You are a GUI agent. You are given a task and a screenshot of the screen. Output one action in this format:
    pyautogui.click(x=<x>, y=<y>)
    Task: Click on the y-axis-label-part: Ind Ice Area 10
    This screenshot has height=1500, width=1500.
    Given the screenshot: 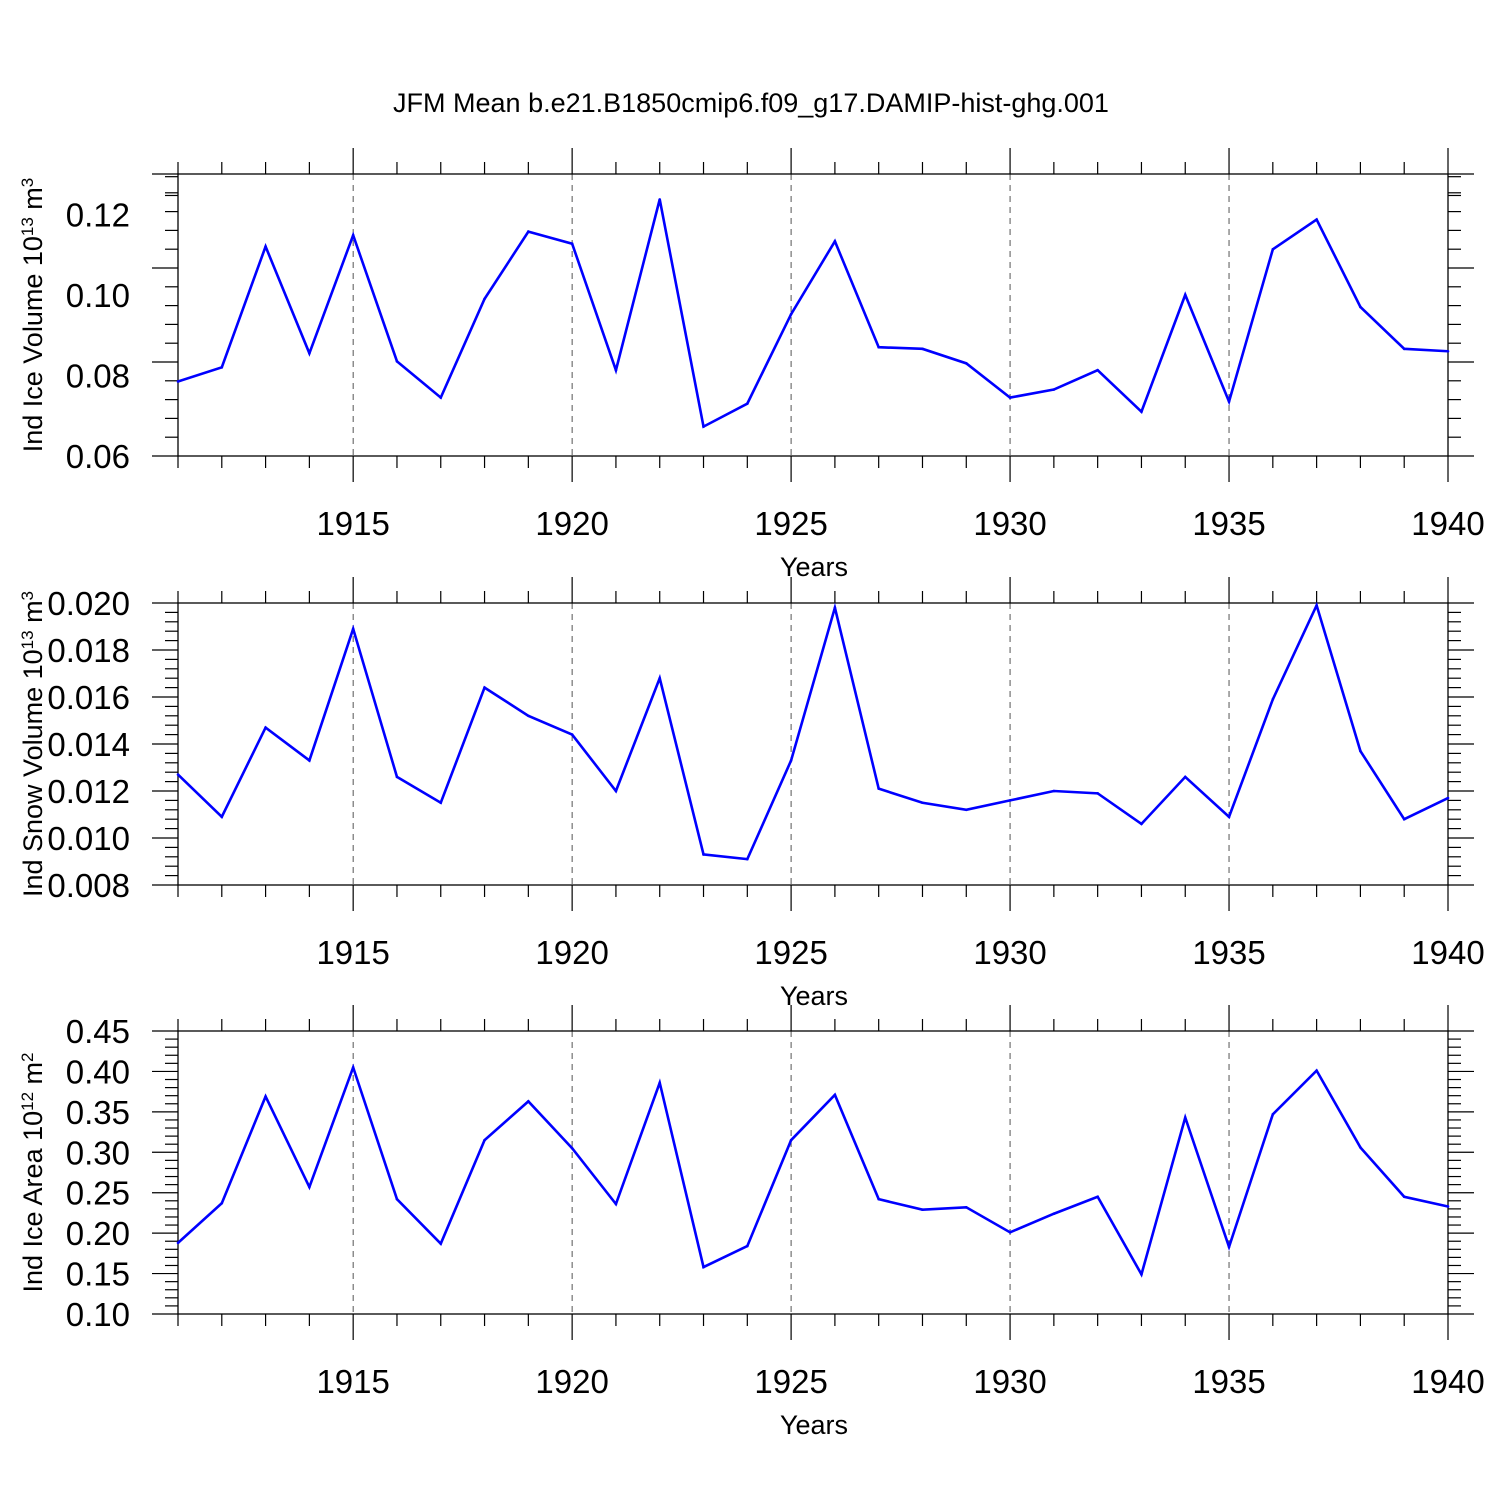 What is the action you would take?
    pyautogui.click(x=33, y=1202)
    